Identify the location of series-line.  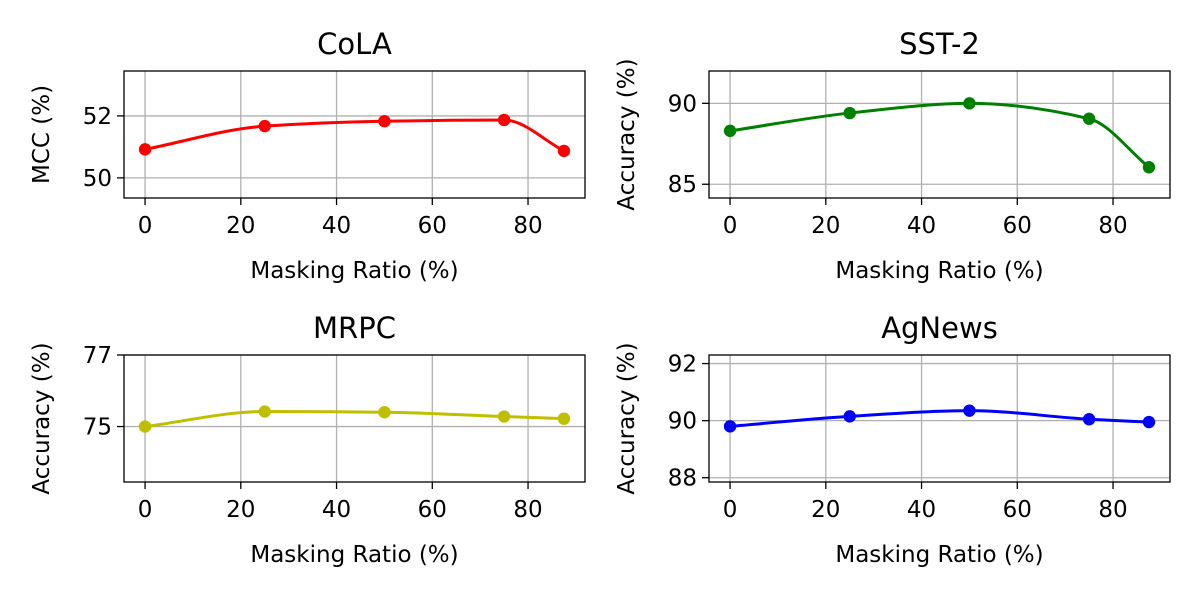
(939, 135).